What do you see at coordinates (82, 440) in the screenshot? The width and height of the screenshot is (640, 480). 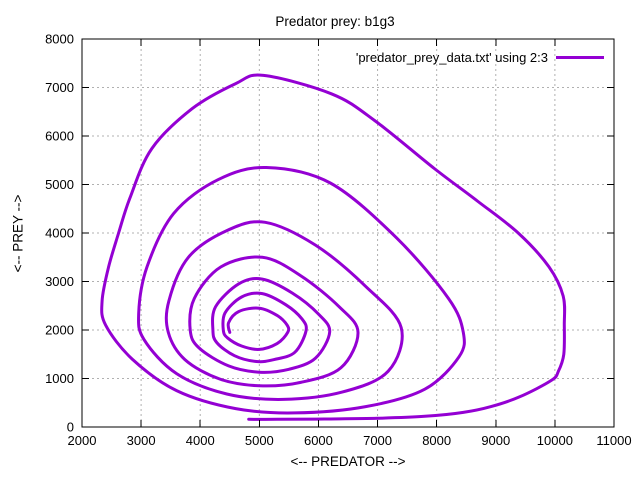 I see `x-tick-label: 2000` at bounding box center [82, 440].